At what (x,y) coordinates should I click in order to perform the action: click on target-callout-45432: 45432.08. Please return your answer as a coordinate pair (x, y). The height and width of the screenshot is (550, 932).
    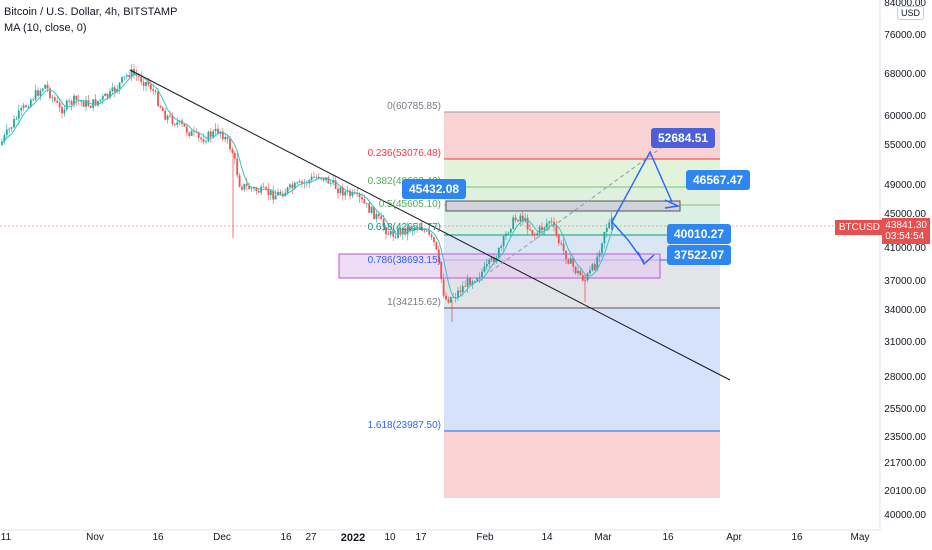
    Looking at the image, I should click on (434, 189).